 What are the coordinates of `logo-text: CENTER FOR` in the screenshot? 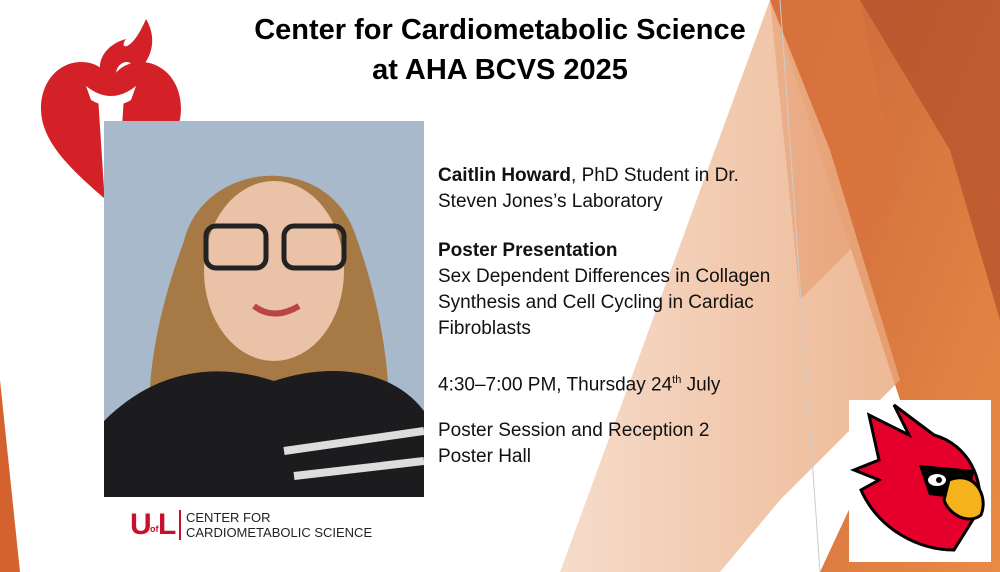 It's located at (228, 517).